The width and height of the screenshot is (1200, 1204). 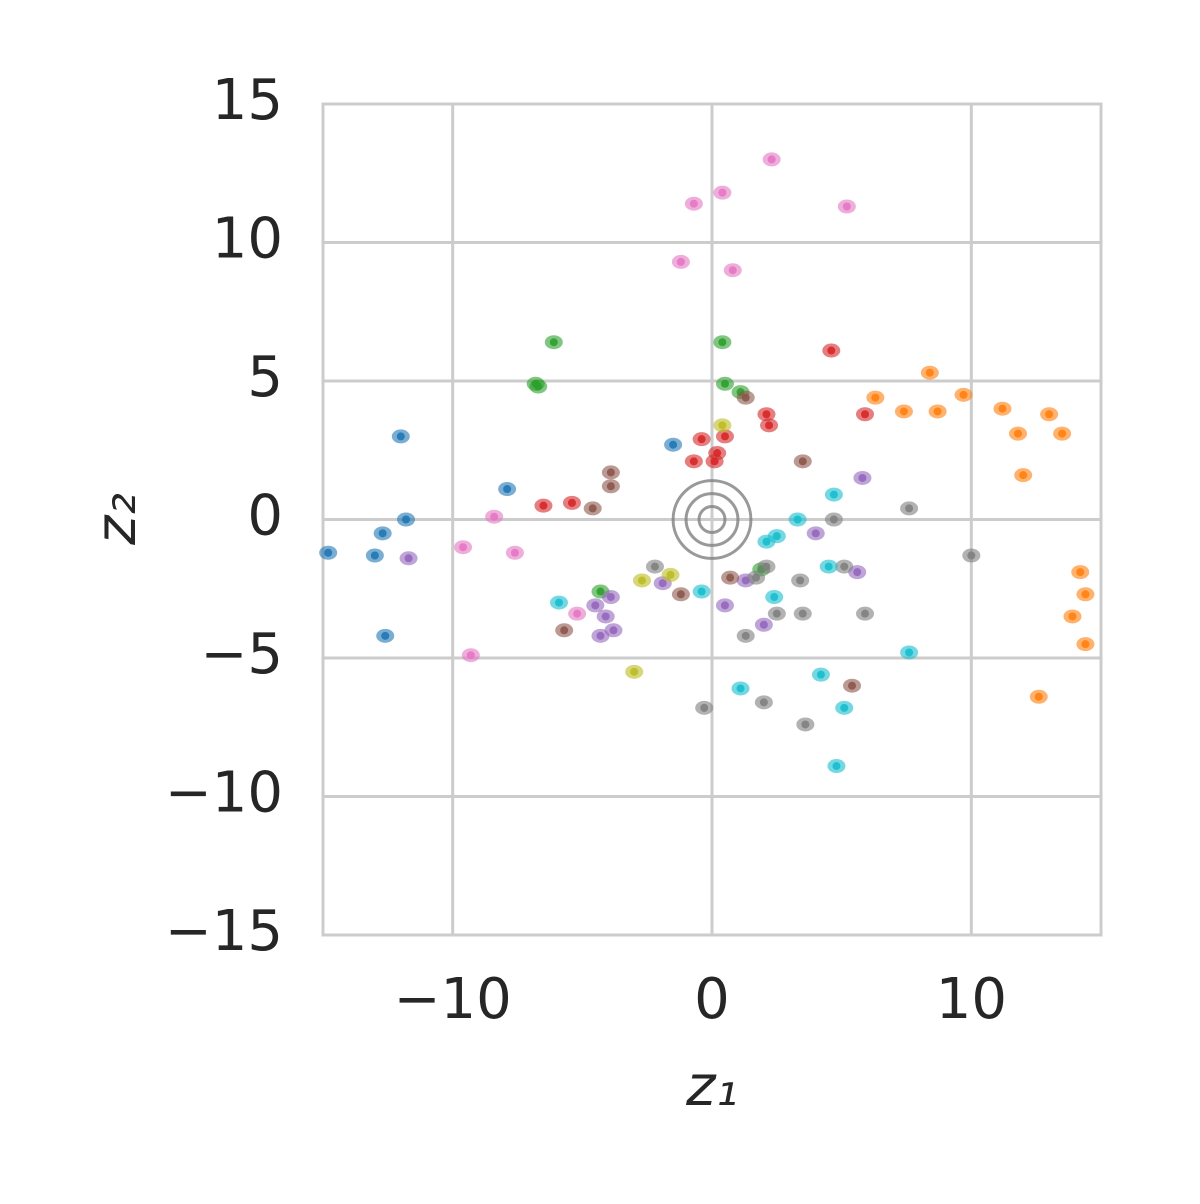 What do you see at coordinates (712, 999) in the screenshot?
I see `x-tick-label: 0` at bounding box center [712, 999].